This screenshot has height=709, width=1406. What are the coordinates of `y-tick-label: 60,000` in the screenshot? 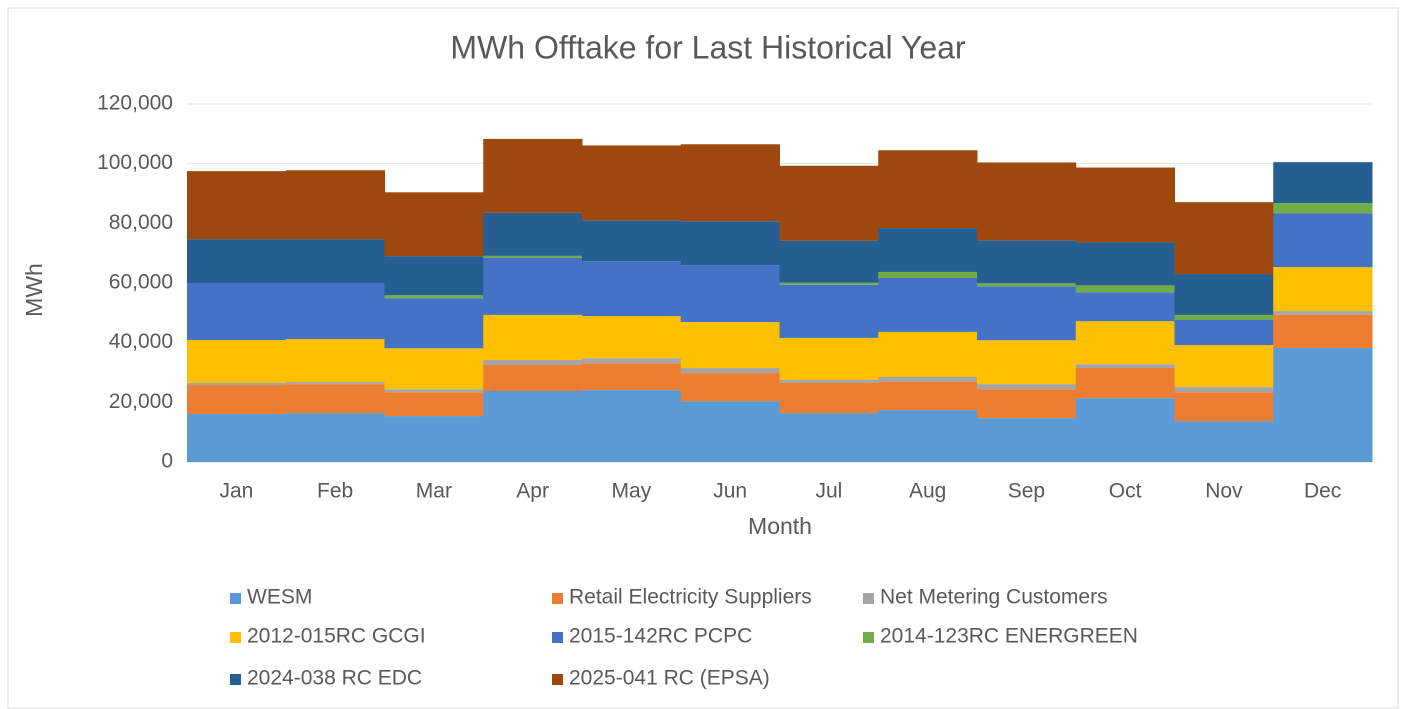 It's located at (141, 282).